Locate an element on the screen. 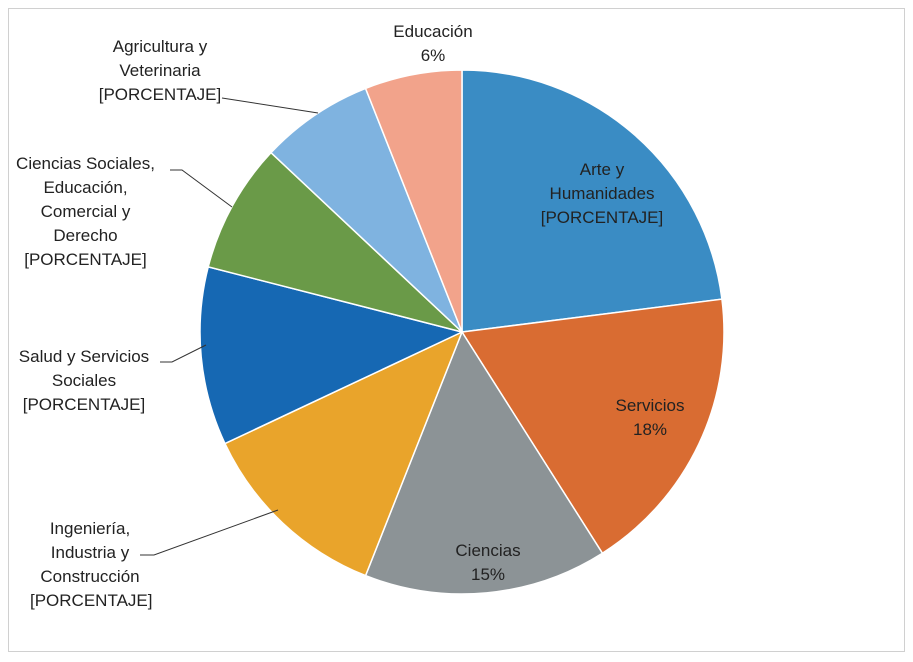 The image size is (913, 662). category-label: Salud y Servicios Sociales is located at coordinates (84, 368).